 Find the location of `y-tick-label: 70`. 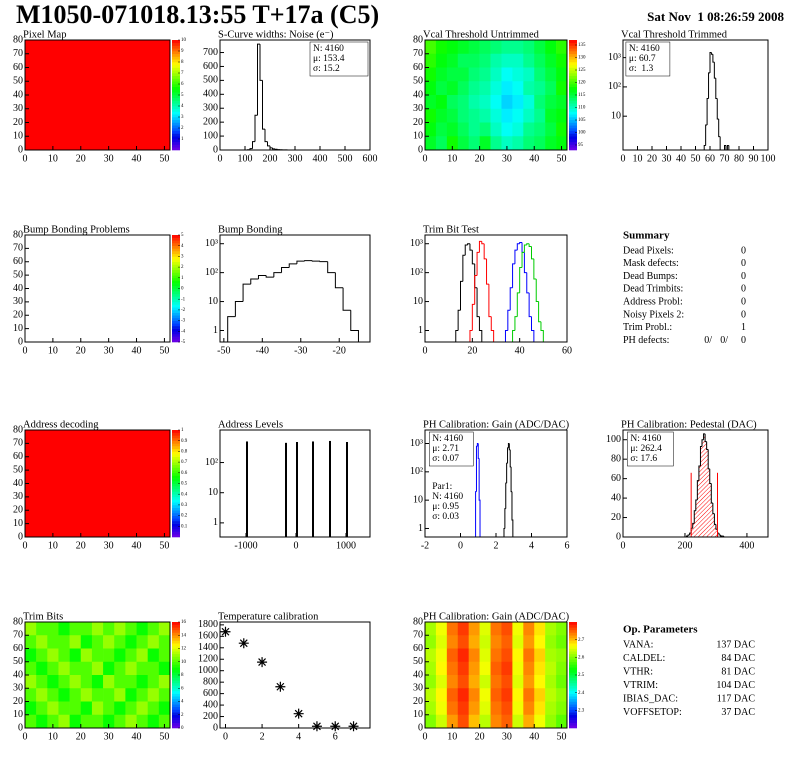

y-tick-label: 70 is located at coordinates (18, 635).